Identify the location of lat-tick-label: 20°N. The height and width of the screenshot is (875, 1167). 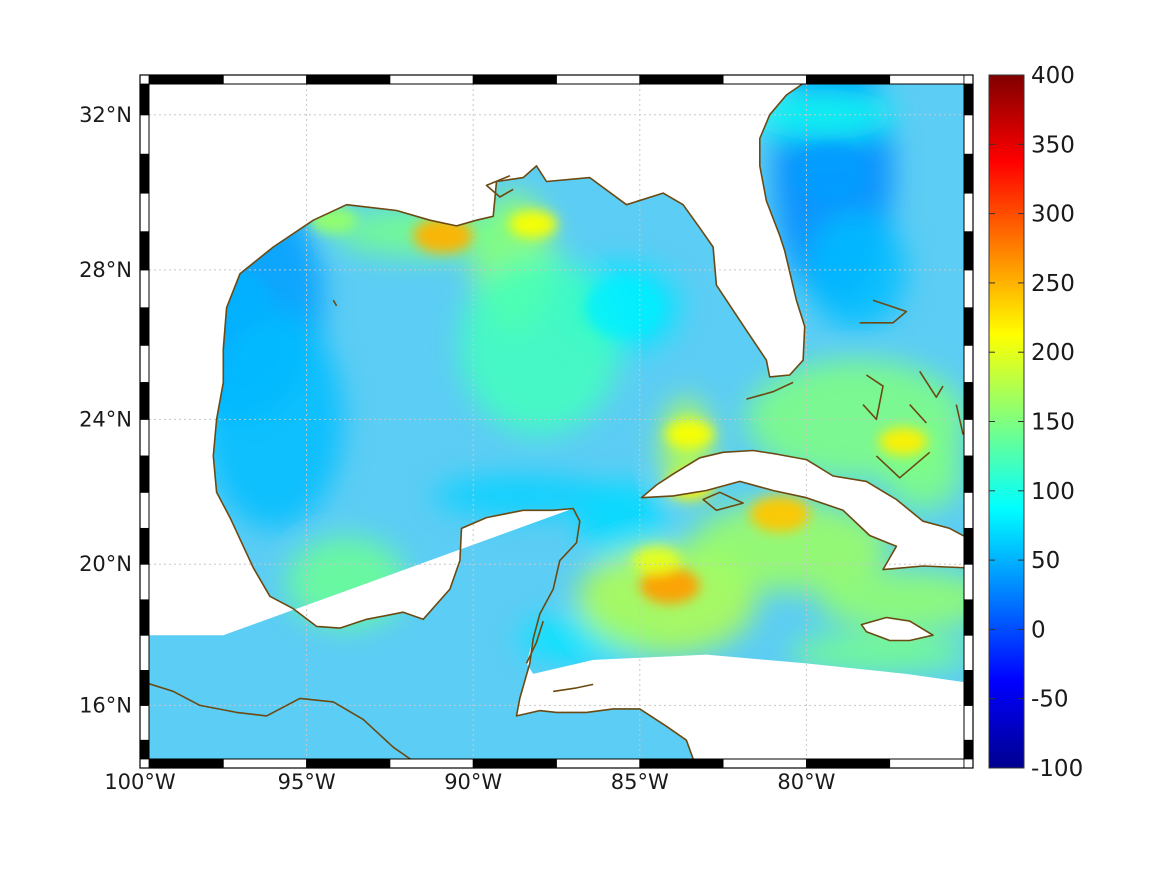
(105, 564).